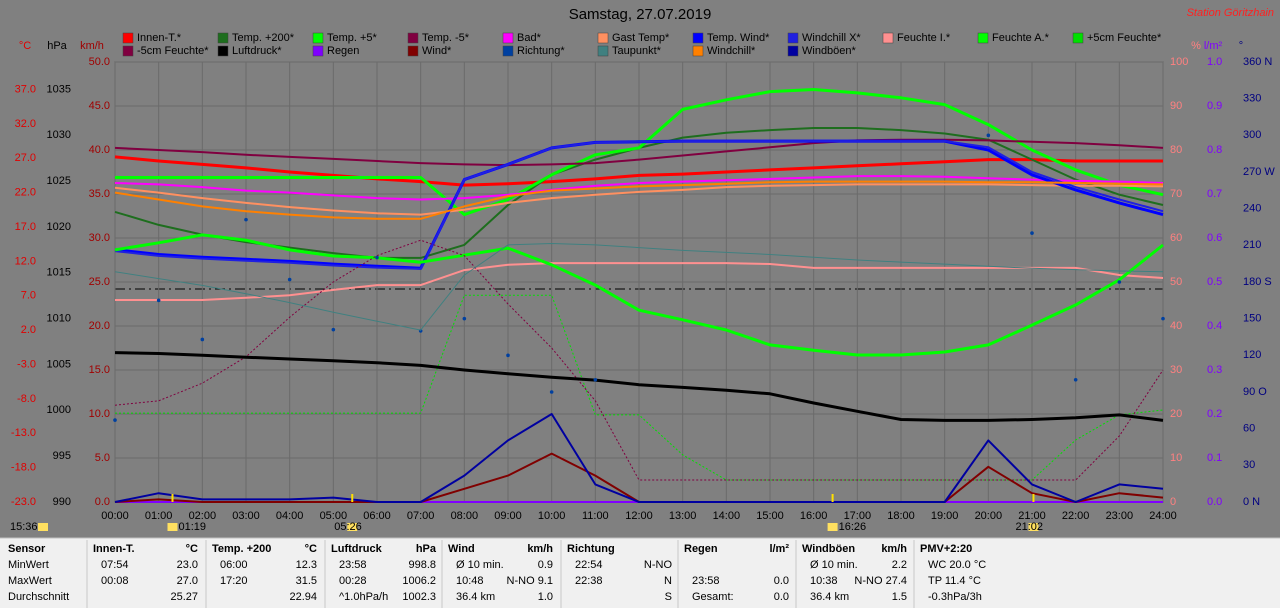  Describe the element at coordinates (1124, 38) in the screenshot. I see `legend-label: +5cm Feuchte*` at that location.